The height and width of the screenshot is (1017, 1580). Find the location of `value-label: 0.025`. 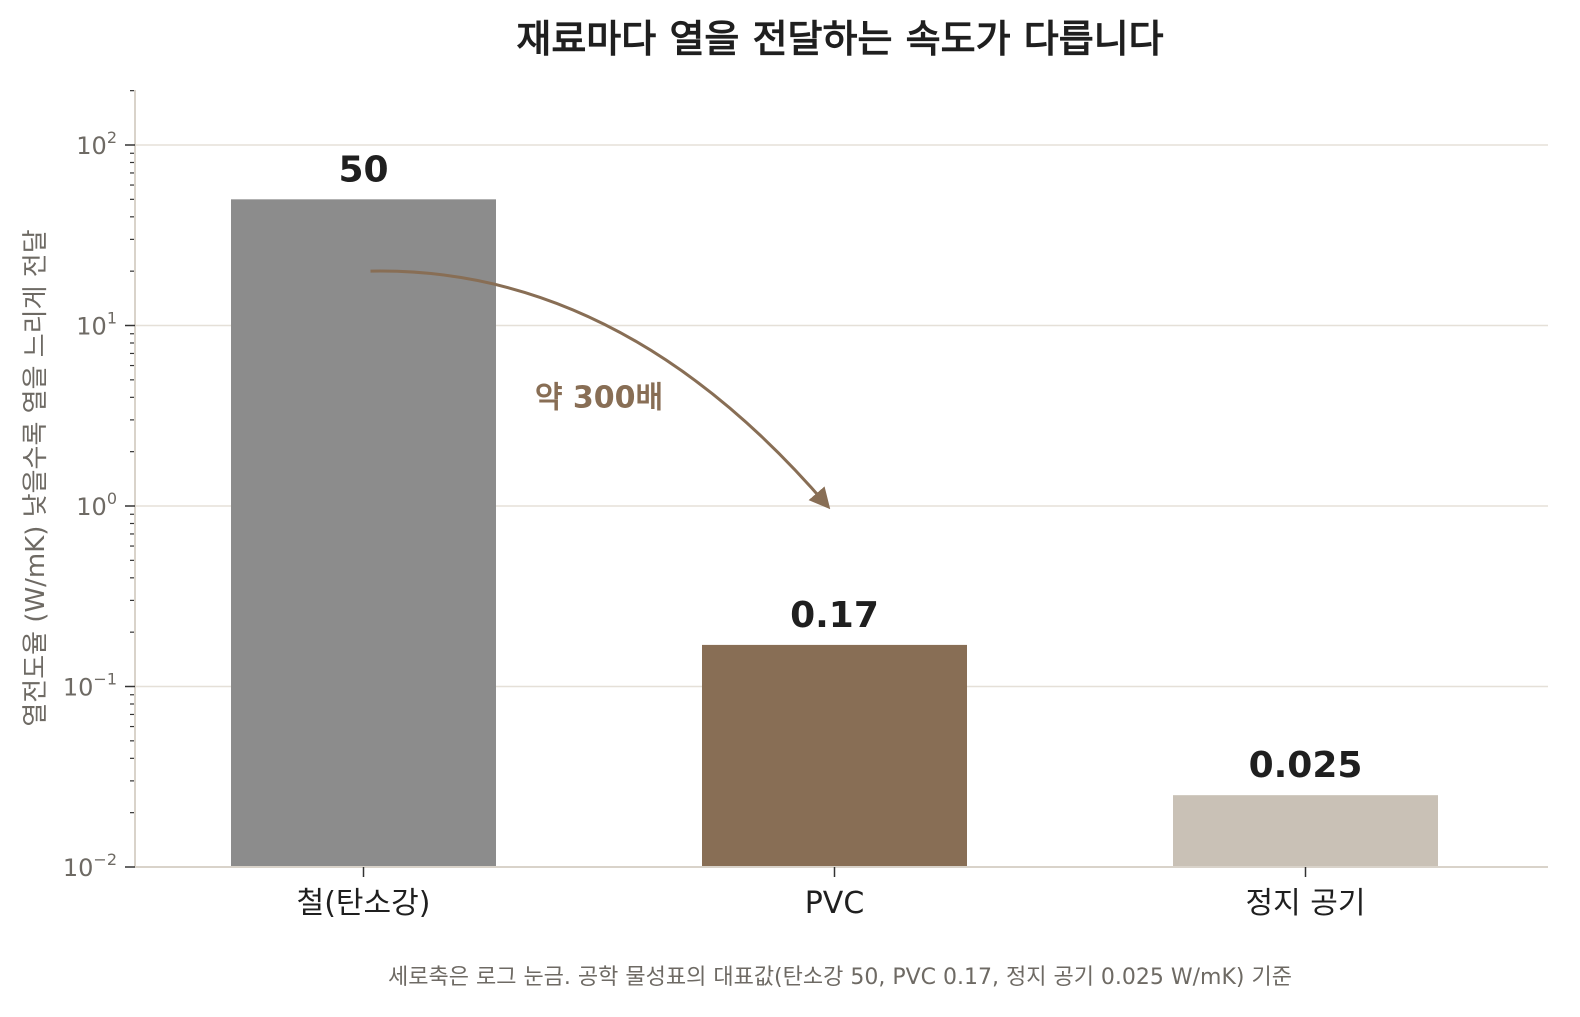

value-label: 0.025 is located at coordinates (1306, 765).